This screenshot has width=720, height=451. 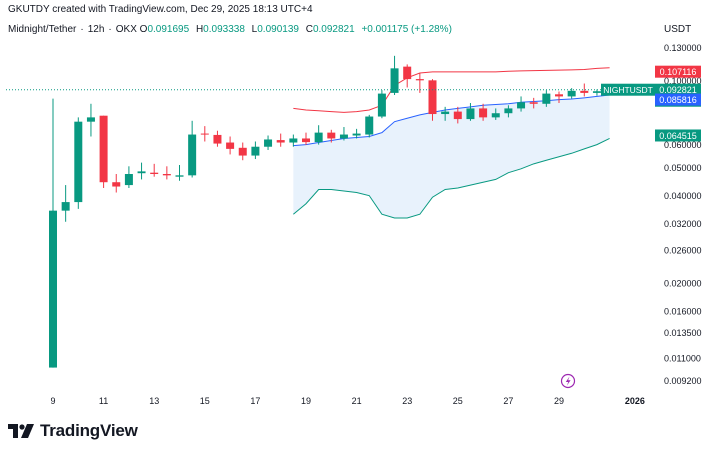 What do you see at coordinates (306, 401) in the screenshot?
I see `time-tick-label: 19` at bounding box center [306, 401].